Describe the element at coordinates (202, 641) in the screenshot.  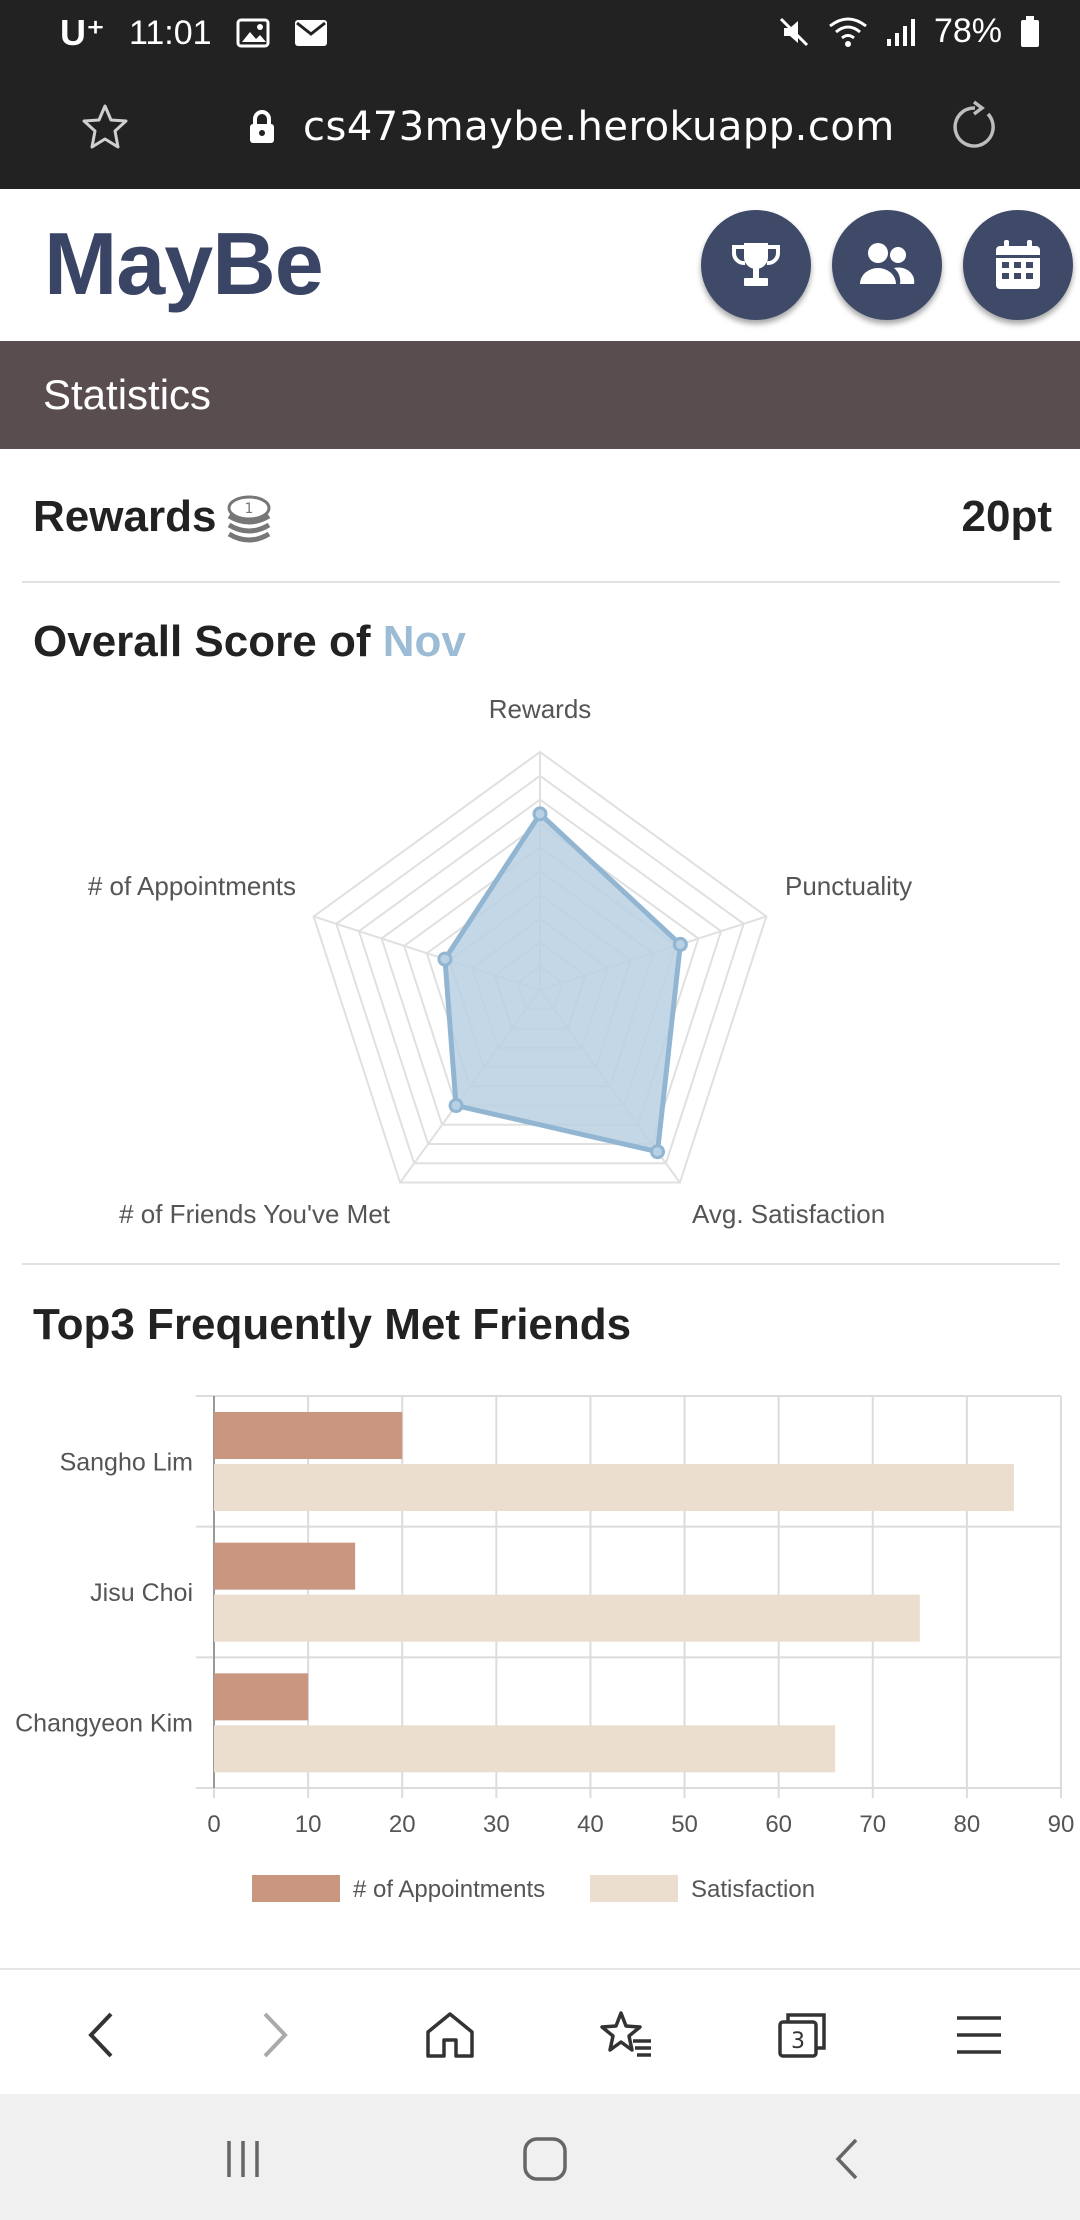
I see `overall-score-prefix: Overall Score of` at that location.